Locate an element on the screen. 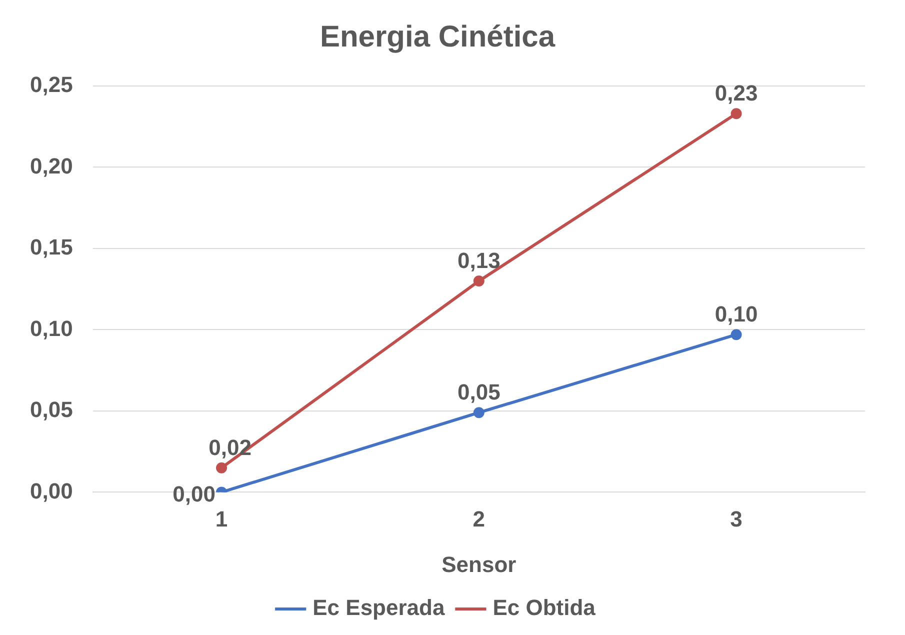  y-tick-label: 0,10 is located at coordinates (51, 328).